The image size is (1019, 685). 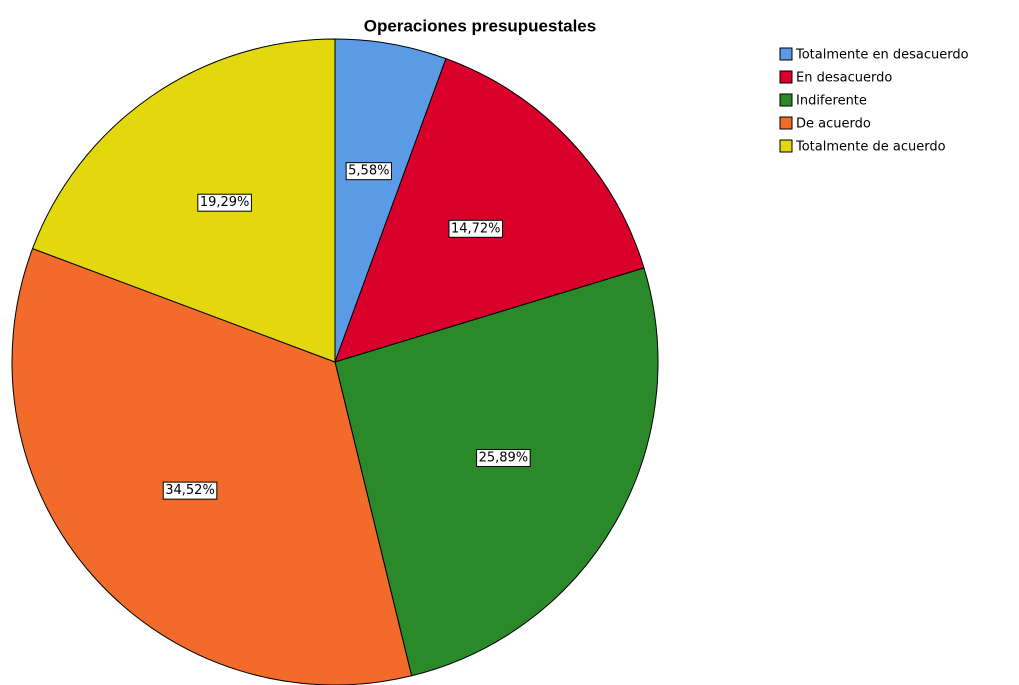 I want to click on data-label: 34,52%, so click(x=190, y=490).